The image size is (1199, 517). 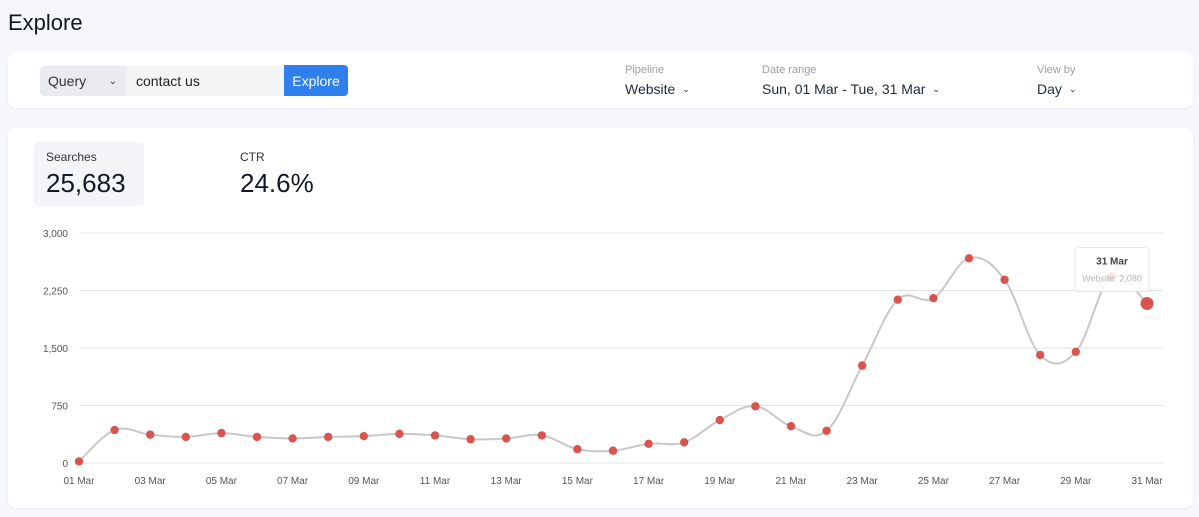 I want to click on explore-button: Explore, so click(x=316, y=80).